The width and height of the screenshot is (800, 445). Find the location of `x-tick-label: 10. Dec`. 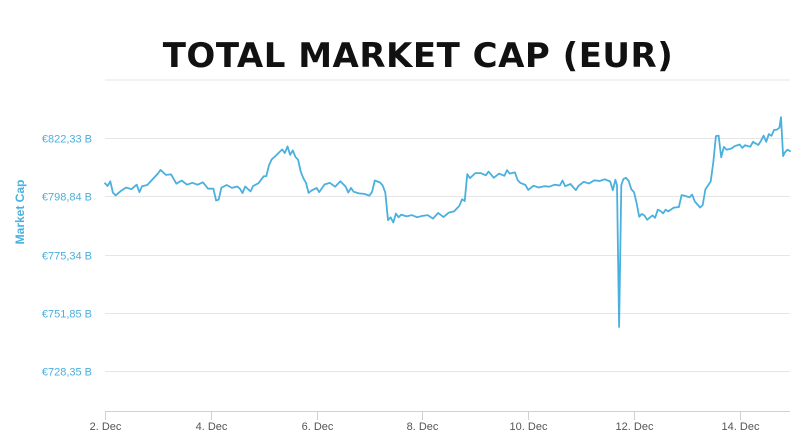

x-tick-label: 10. Dec is located at coordinates (529, 427).